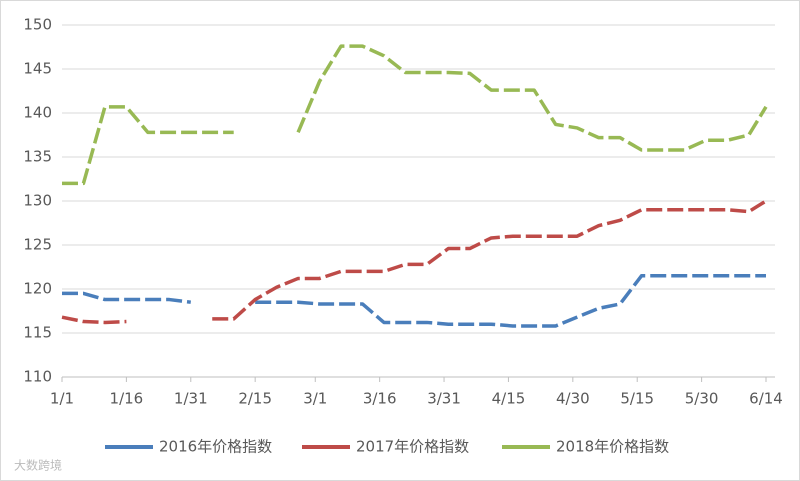 This screenshot has height=481, width=800. I want to click on legend-label: 2017年价格指数, so click(412, 447).